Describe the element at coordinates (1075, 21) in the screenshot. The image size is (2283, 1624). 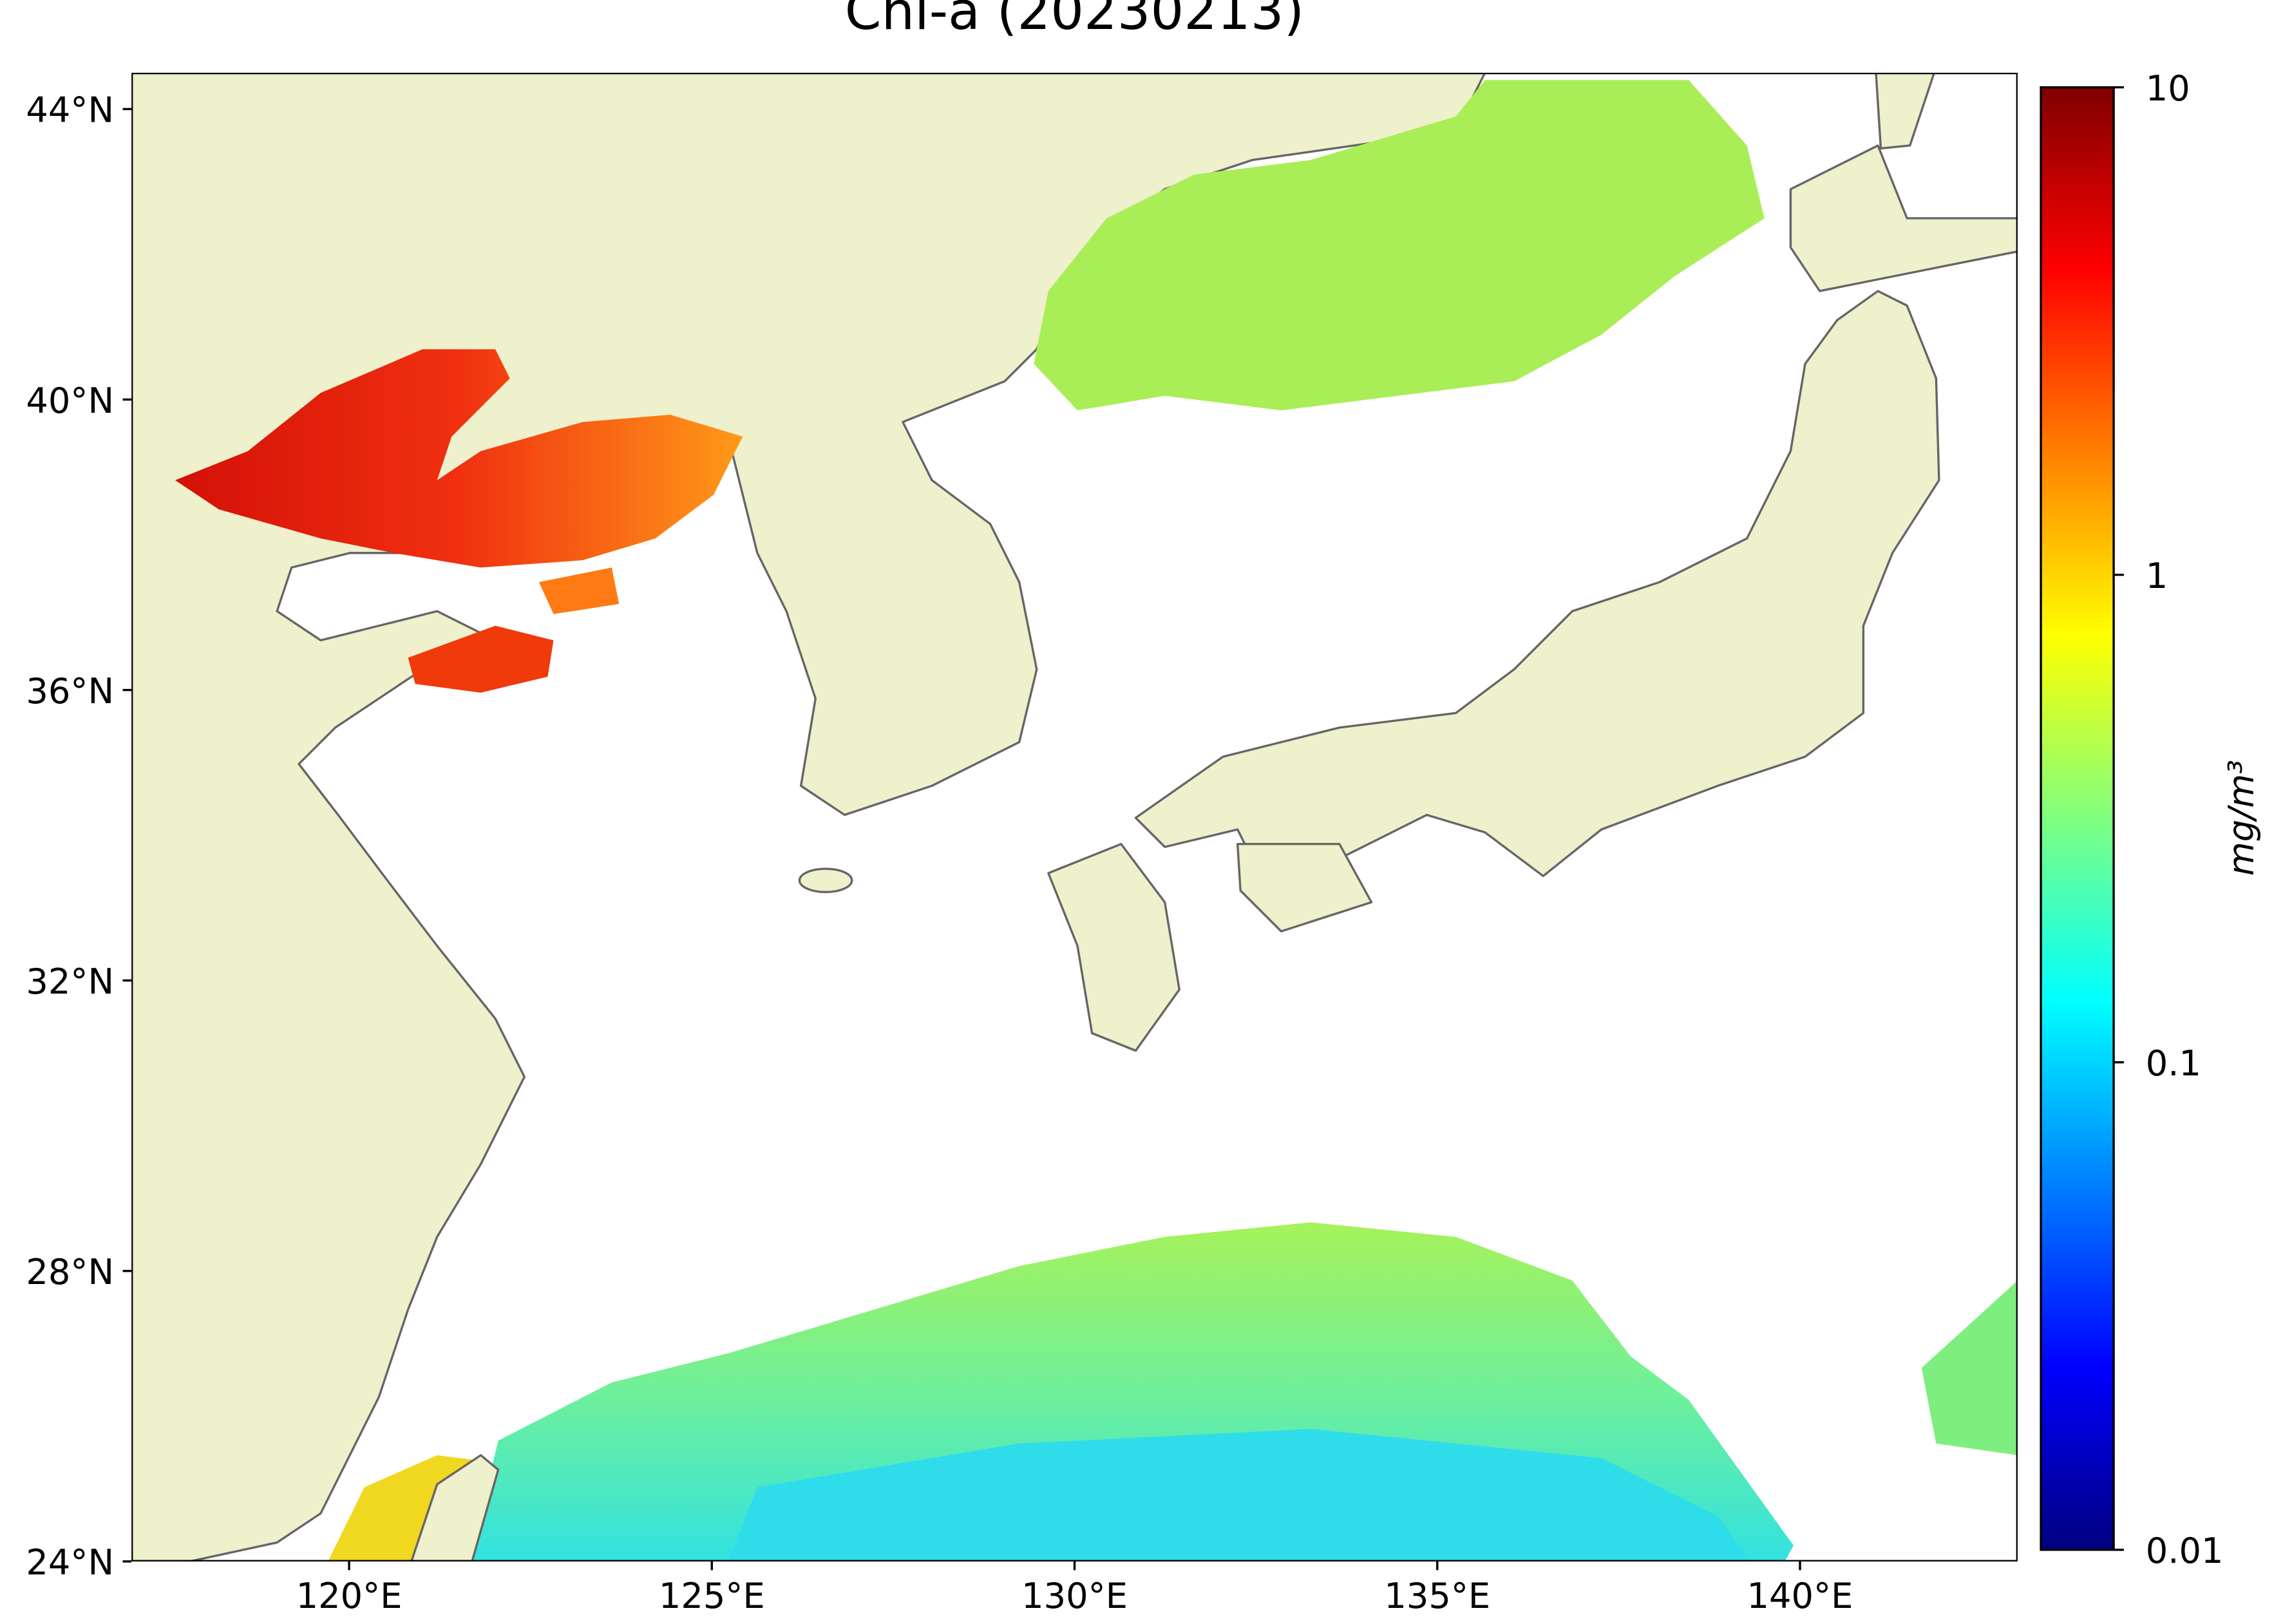
I see `chart-title: Chl-a (20230213)` at that location.